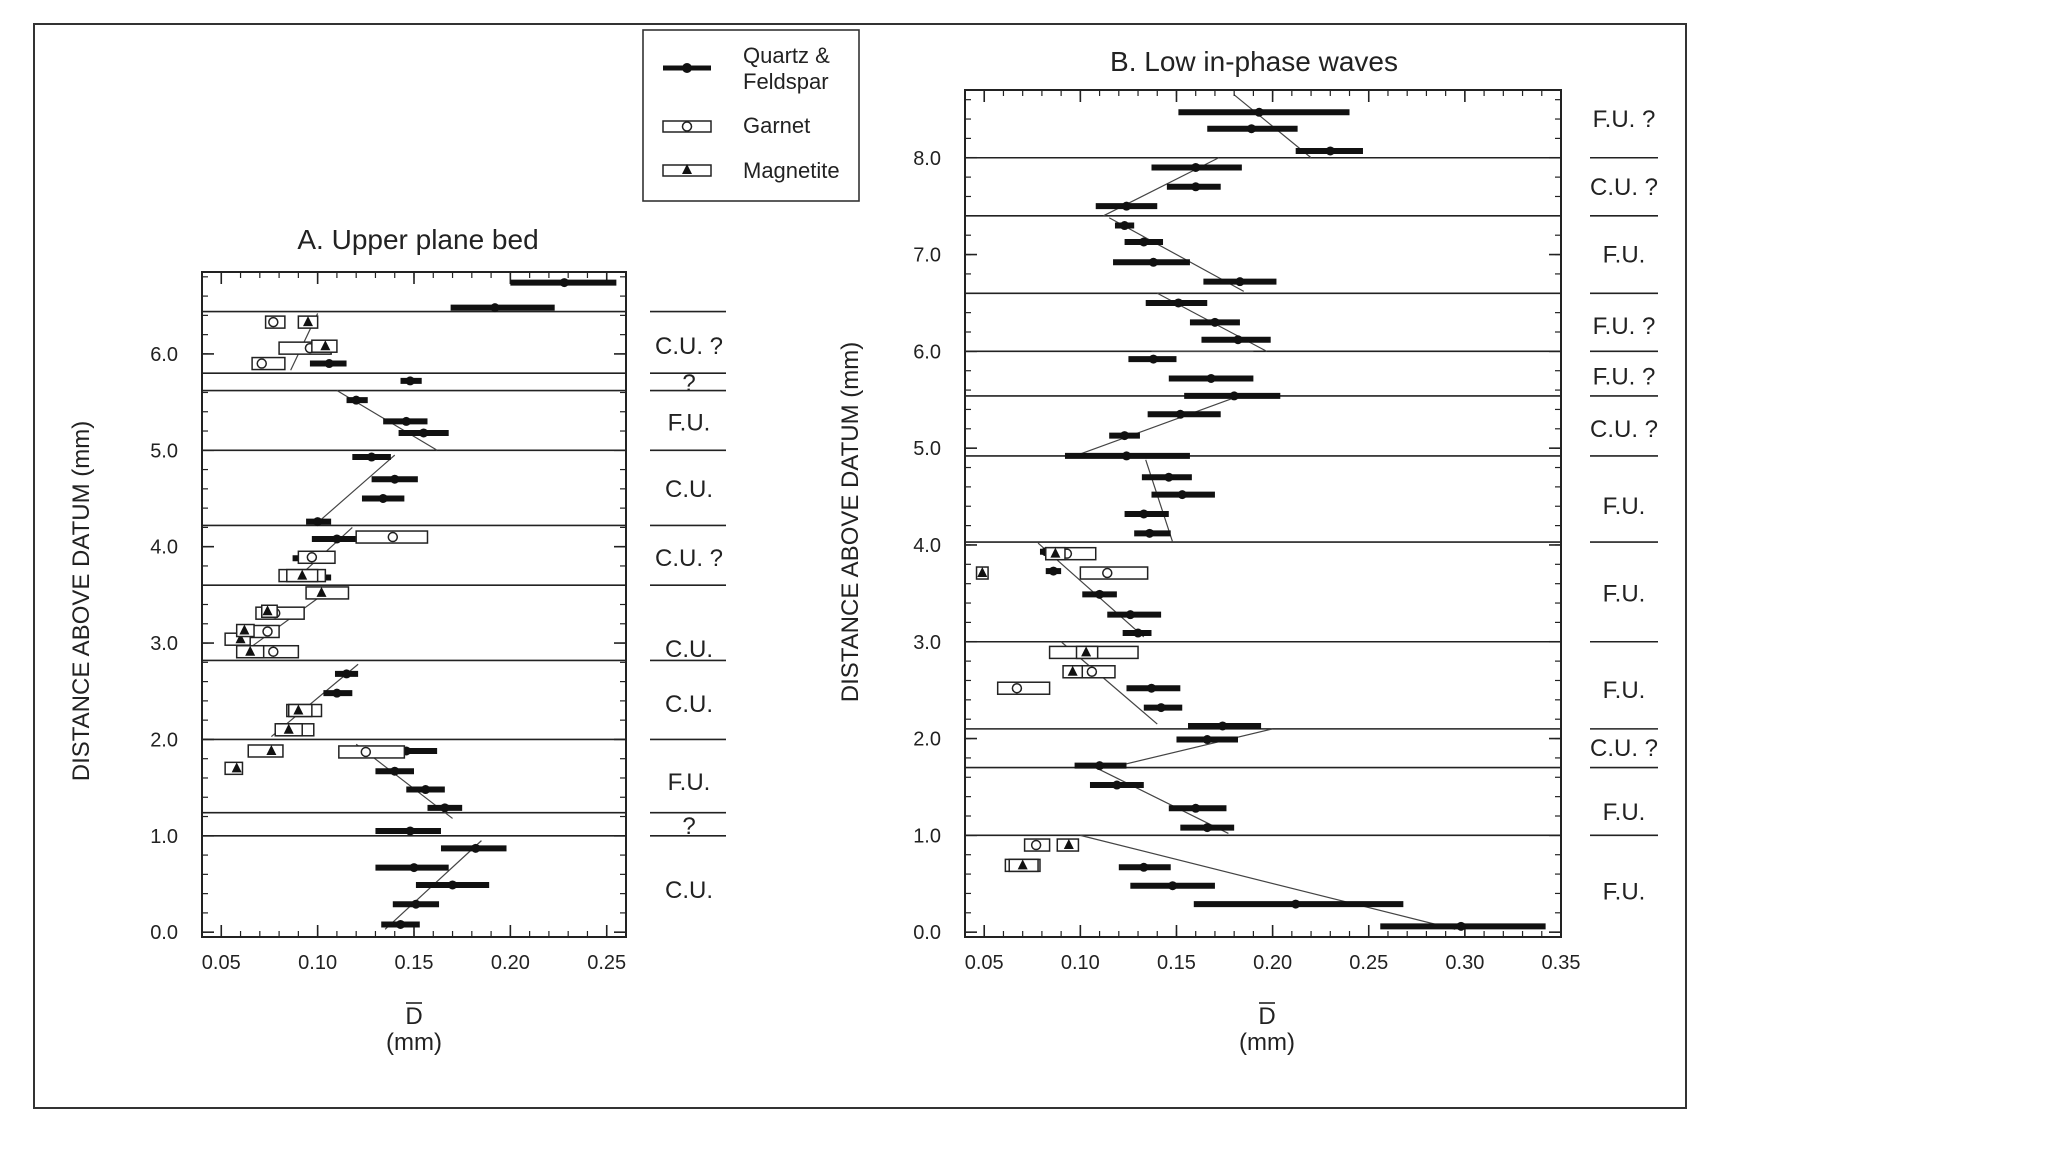 The height and width of the screenshot is (1152, 2048). Describe the element at coordinates (414, 1042) in the screenshot. I see `panel-a-x-axis-unit: (mm)` at that location.